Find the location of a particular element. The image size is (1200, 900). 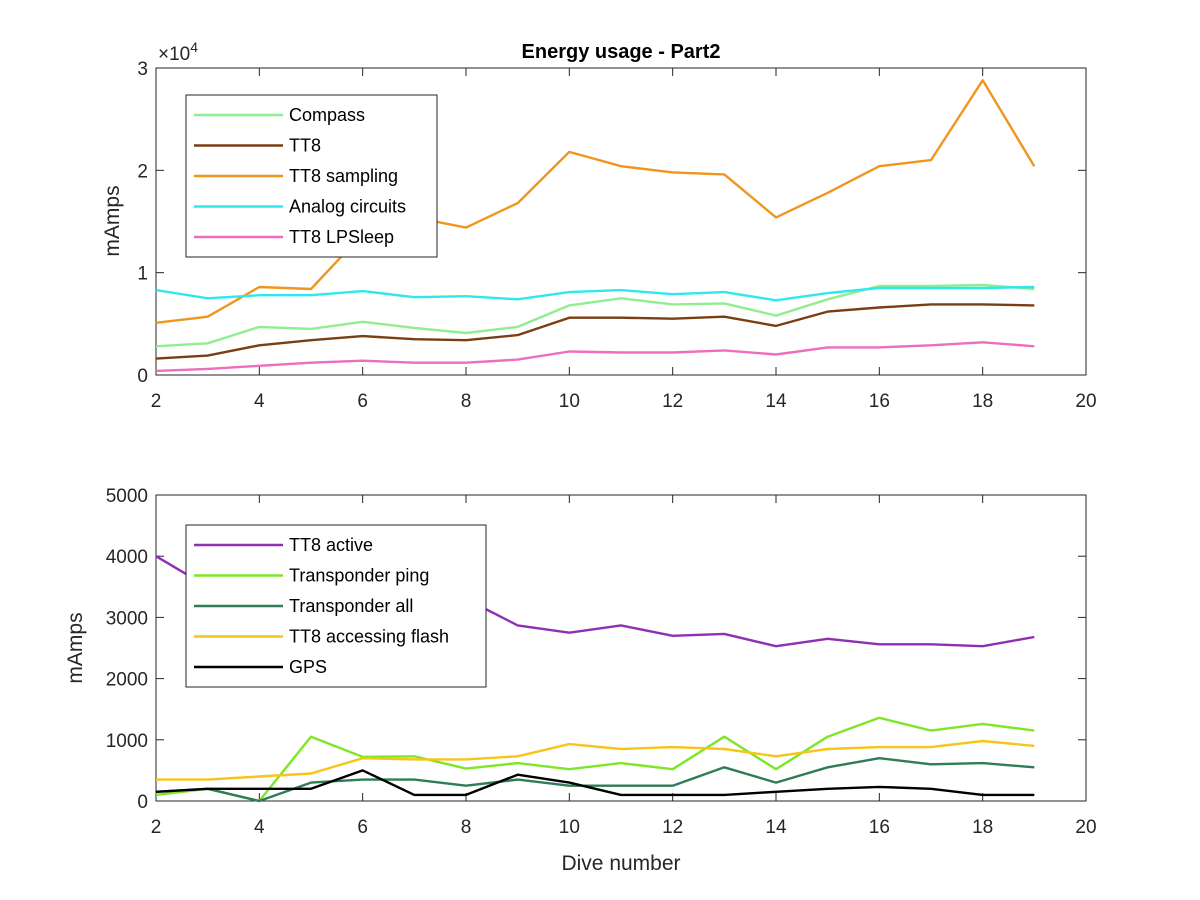

legend-entry: TT8 active is located at coordinates (331, 545).